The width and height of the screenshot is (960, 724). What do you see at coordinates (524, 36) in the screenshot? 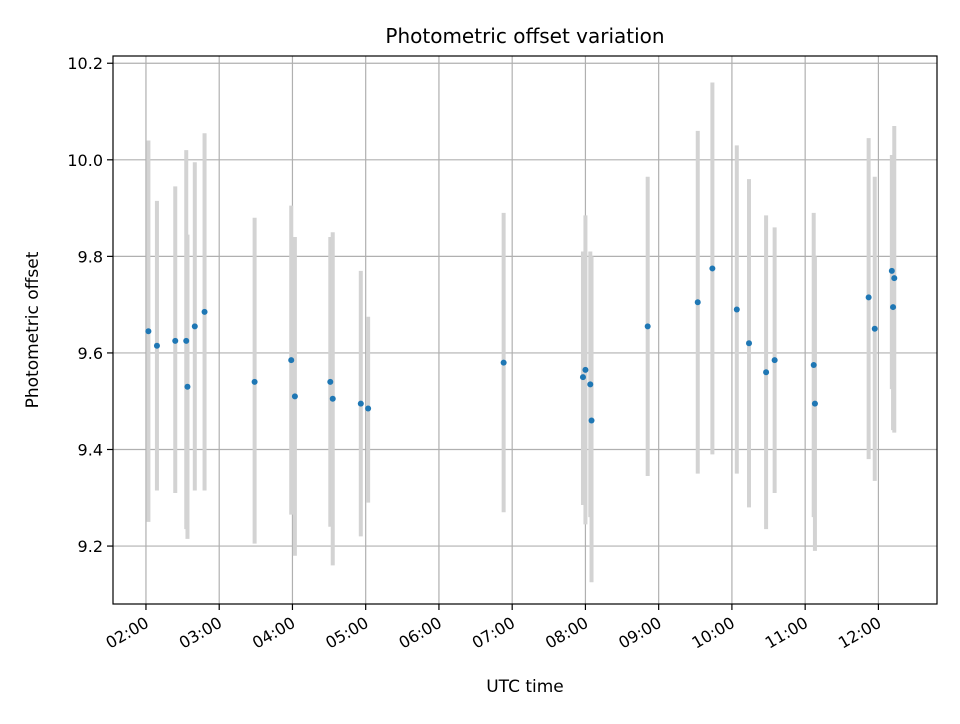
I see `chart-title: Photometric offset variation` at bounding box center [524, 36].